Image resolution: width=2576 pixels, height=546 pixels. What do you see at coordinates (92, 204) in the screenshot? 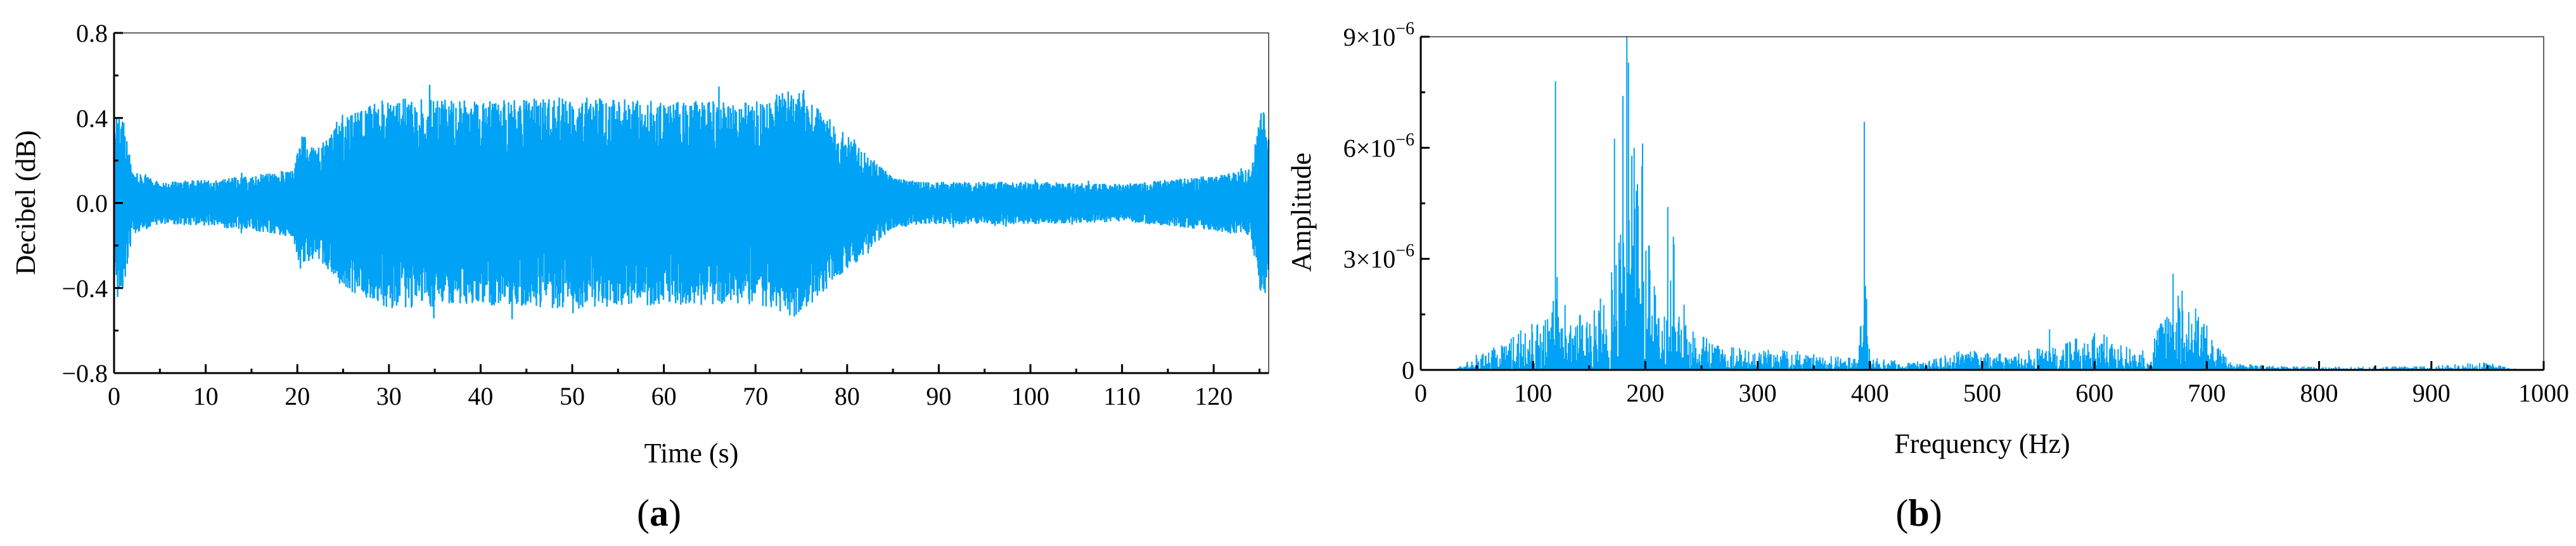
I see `chart-a-y-tick-label: 0.0` at bounding box center [92, 204].